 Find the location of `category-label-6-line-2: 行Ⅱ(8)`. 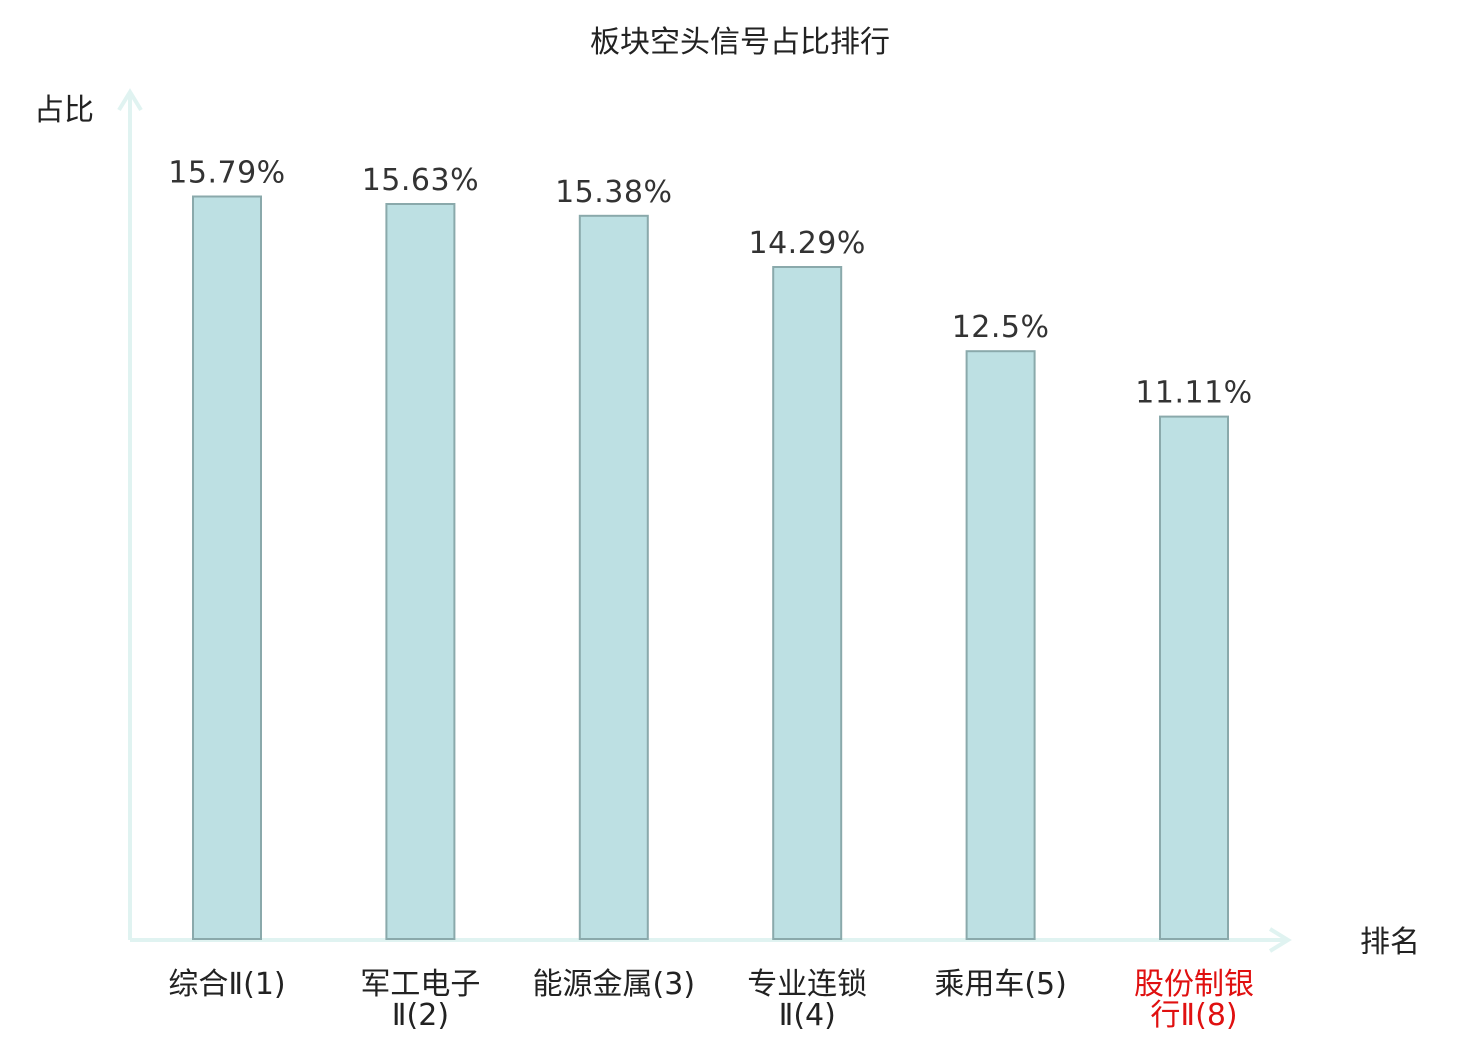

category-label-6-line-2: 行Ⅱ(8) is located at coordinates (1193, 1015).